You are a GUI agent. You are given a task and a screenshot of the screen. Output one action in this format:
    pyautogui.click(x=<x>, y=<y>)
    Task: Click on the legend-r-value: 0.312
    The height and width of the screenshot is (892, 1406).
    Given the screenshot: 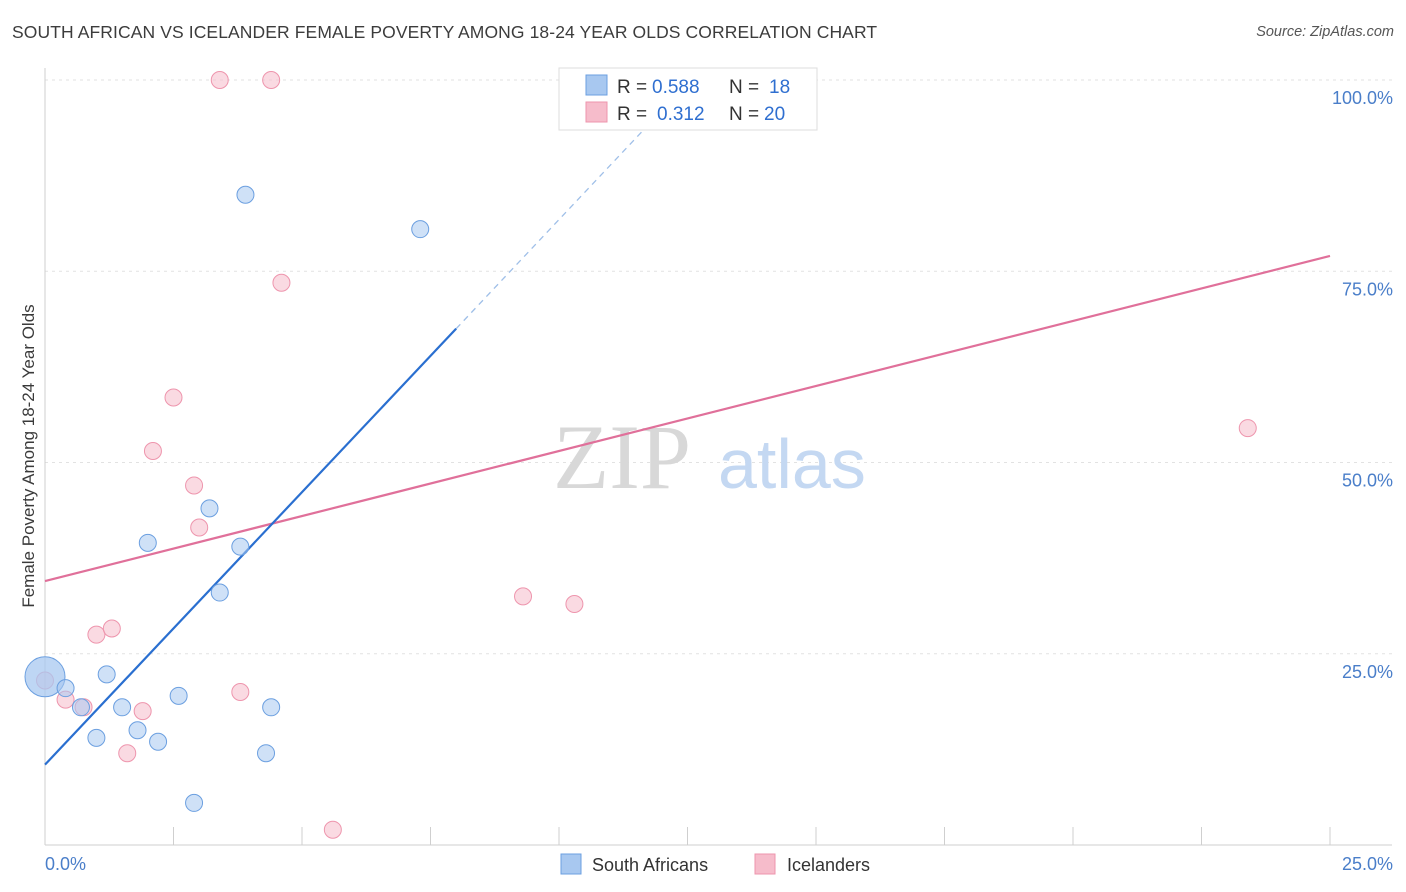 What is the action you would take?
    pyautogui.click(x=681, y=114)
    